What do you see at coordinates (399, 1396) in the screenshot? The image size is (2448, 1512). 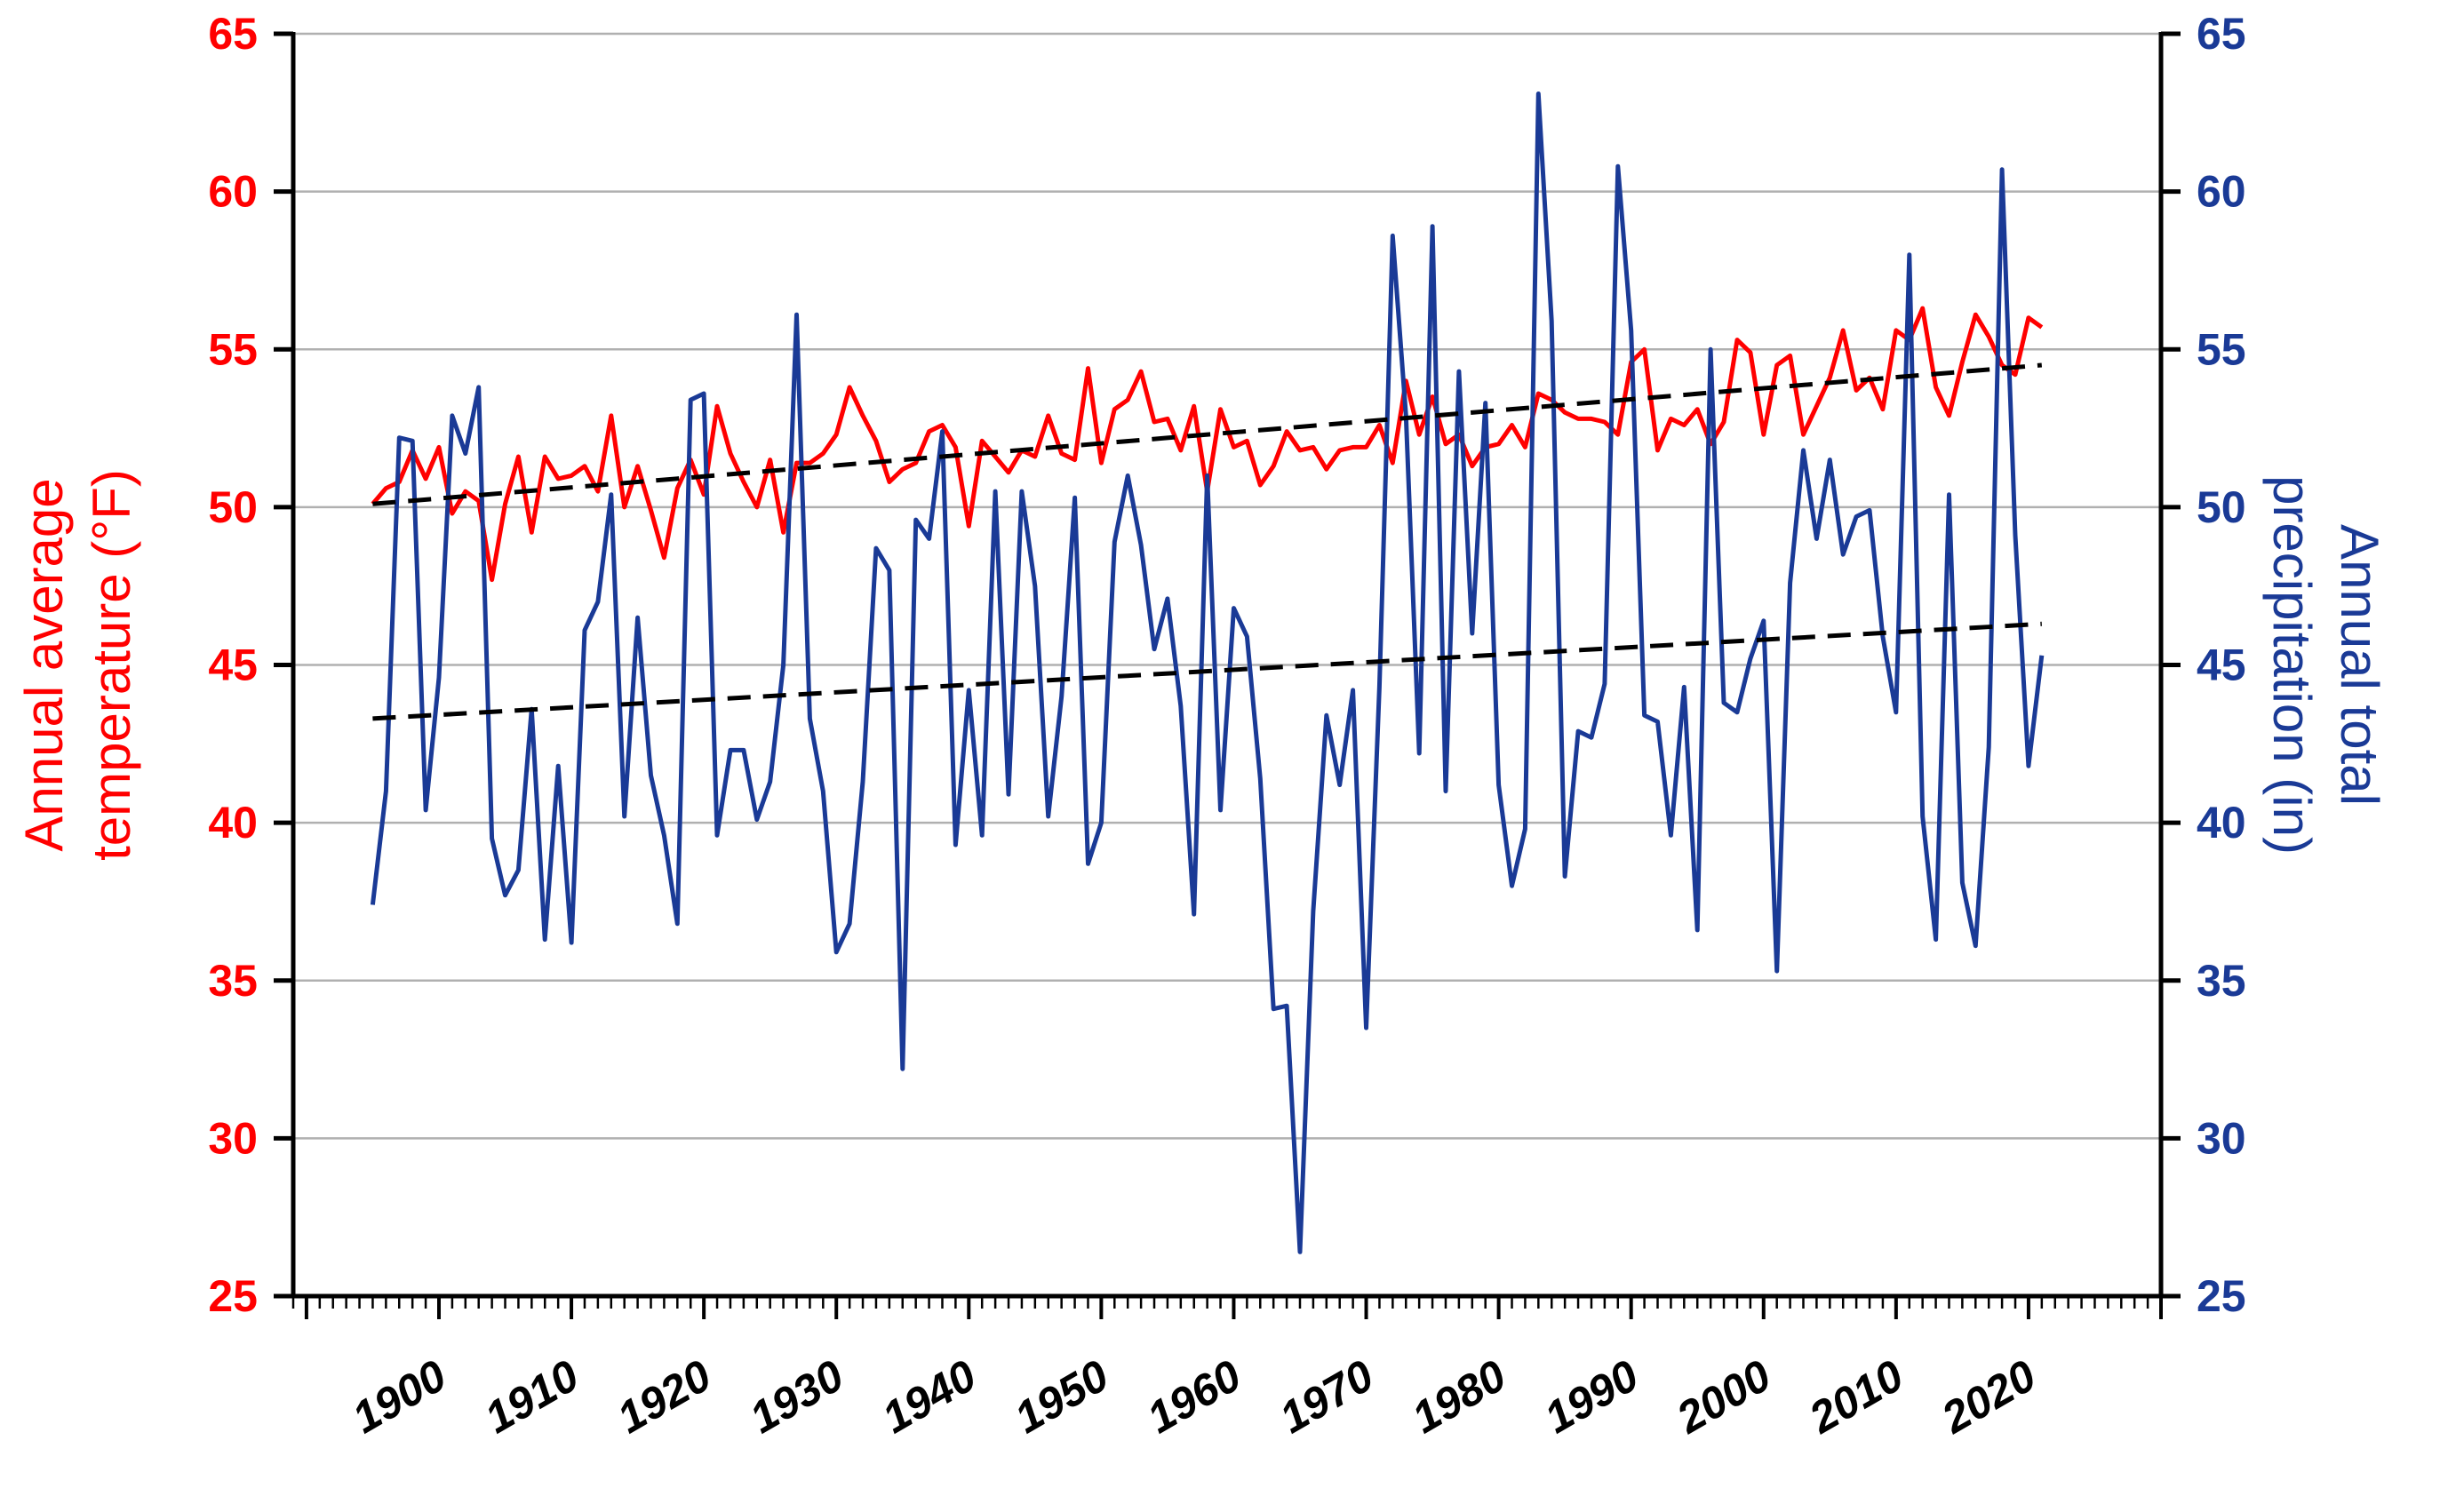 I see `x-tick-label: 1900` at bounding box center [399, 1396].